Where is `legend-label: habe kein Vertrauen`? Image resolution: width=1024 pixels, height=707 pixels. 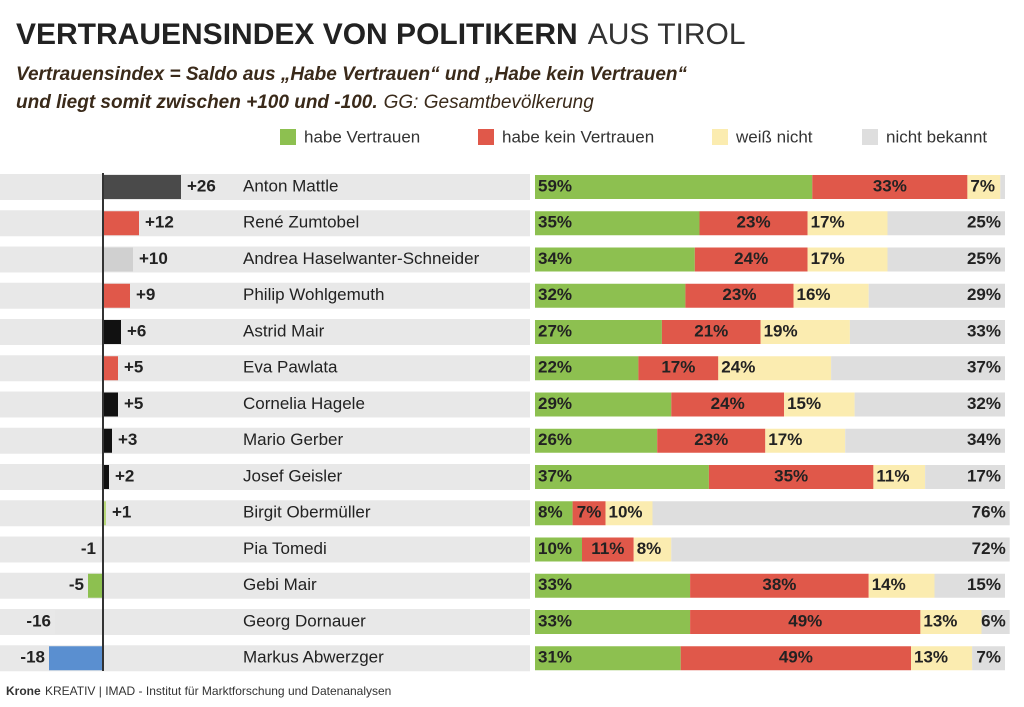 legend-label: habe kein Vertrauen is located at coordinates (578, 136).